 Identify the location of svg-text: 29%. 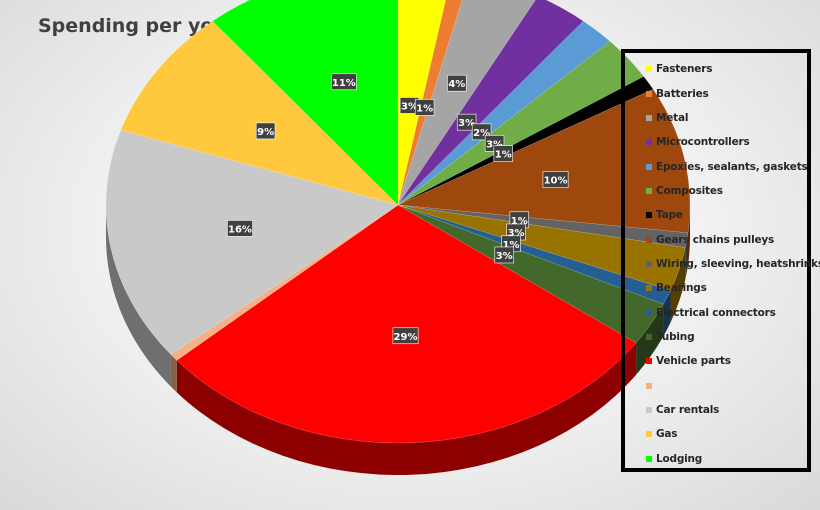
(406, 337).